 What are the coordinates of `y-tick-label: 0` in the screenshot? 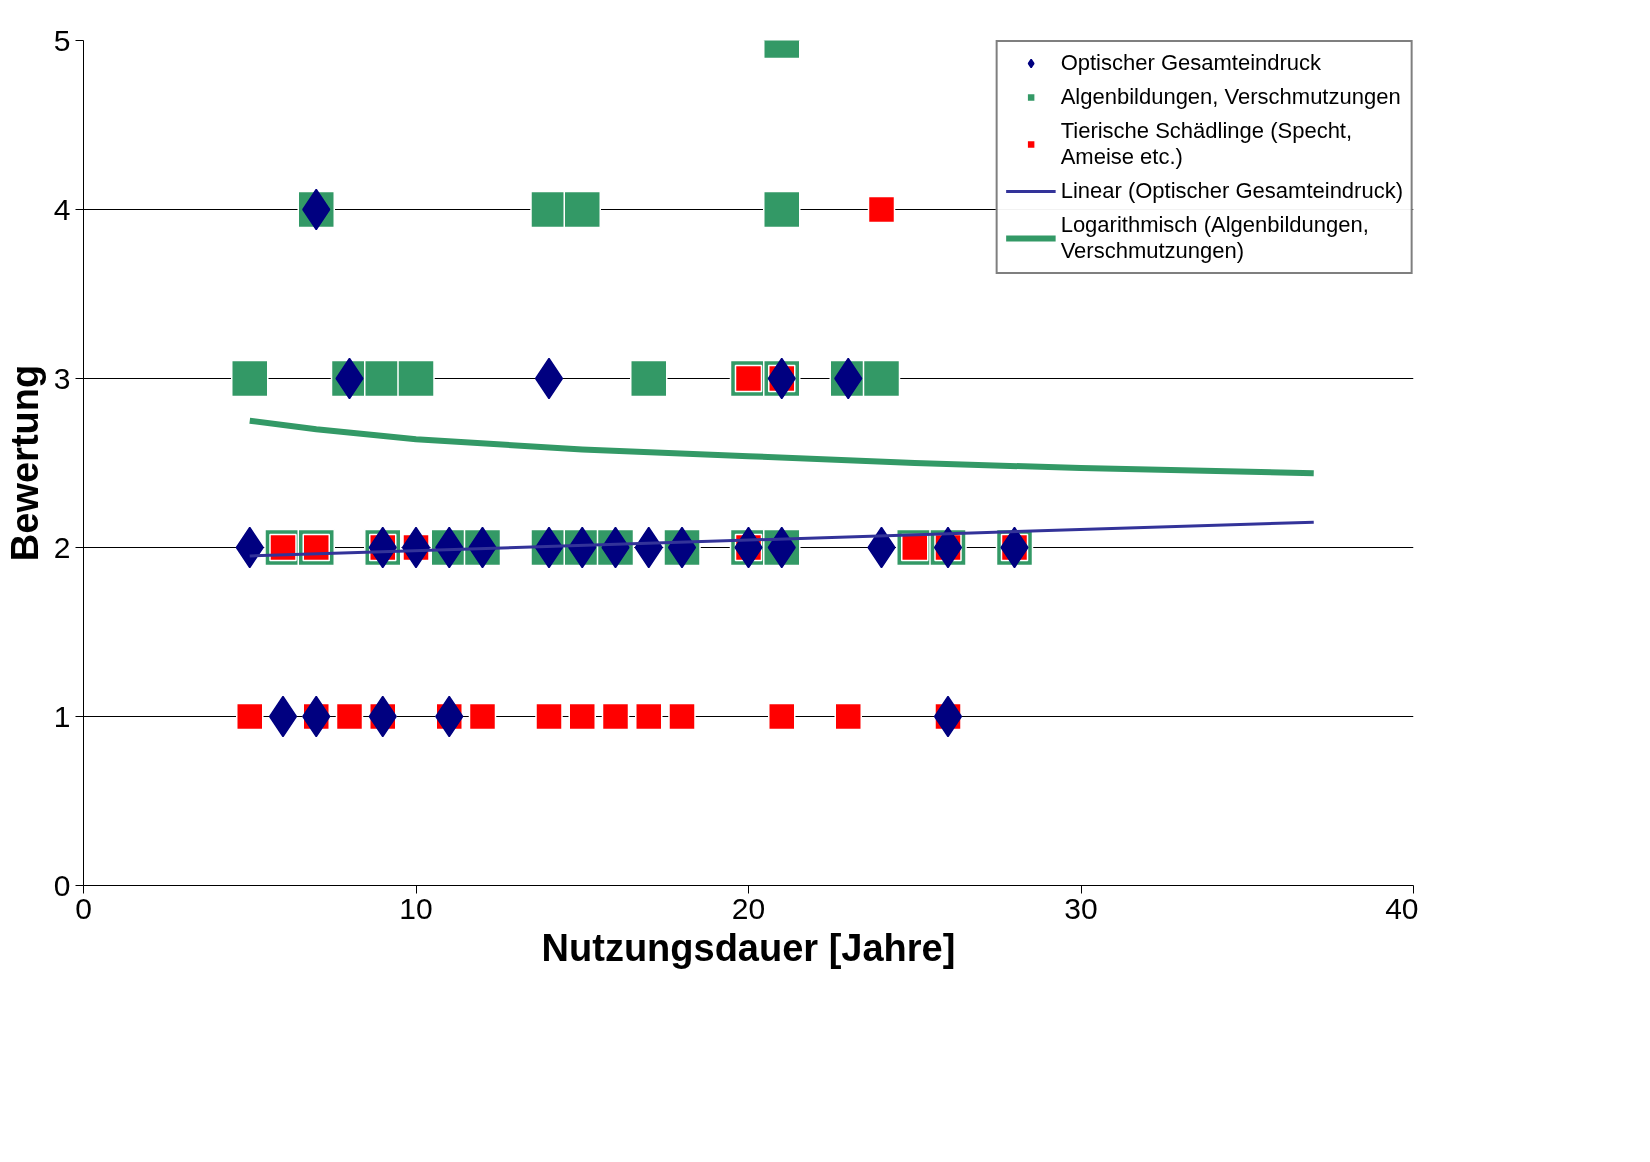 It's located at (62, 885).